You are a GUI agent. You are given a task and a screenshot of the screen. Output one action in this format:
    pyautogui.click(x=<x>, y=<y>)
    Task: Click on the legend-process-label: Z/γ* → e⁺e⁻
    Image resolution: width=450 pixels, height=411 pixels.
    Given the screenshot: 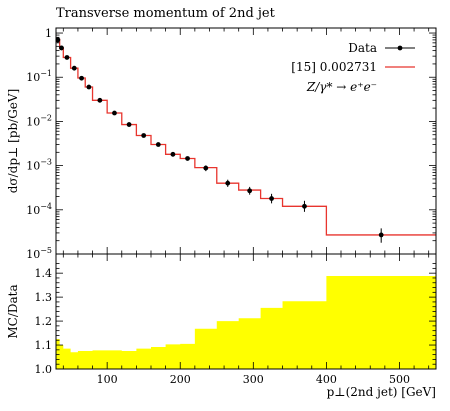 What is the action you would take?
    pyautogui.click(x=341, y=87)
    